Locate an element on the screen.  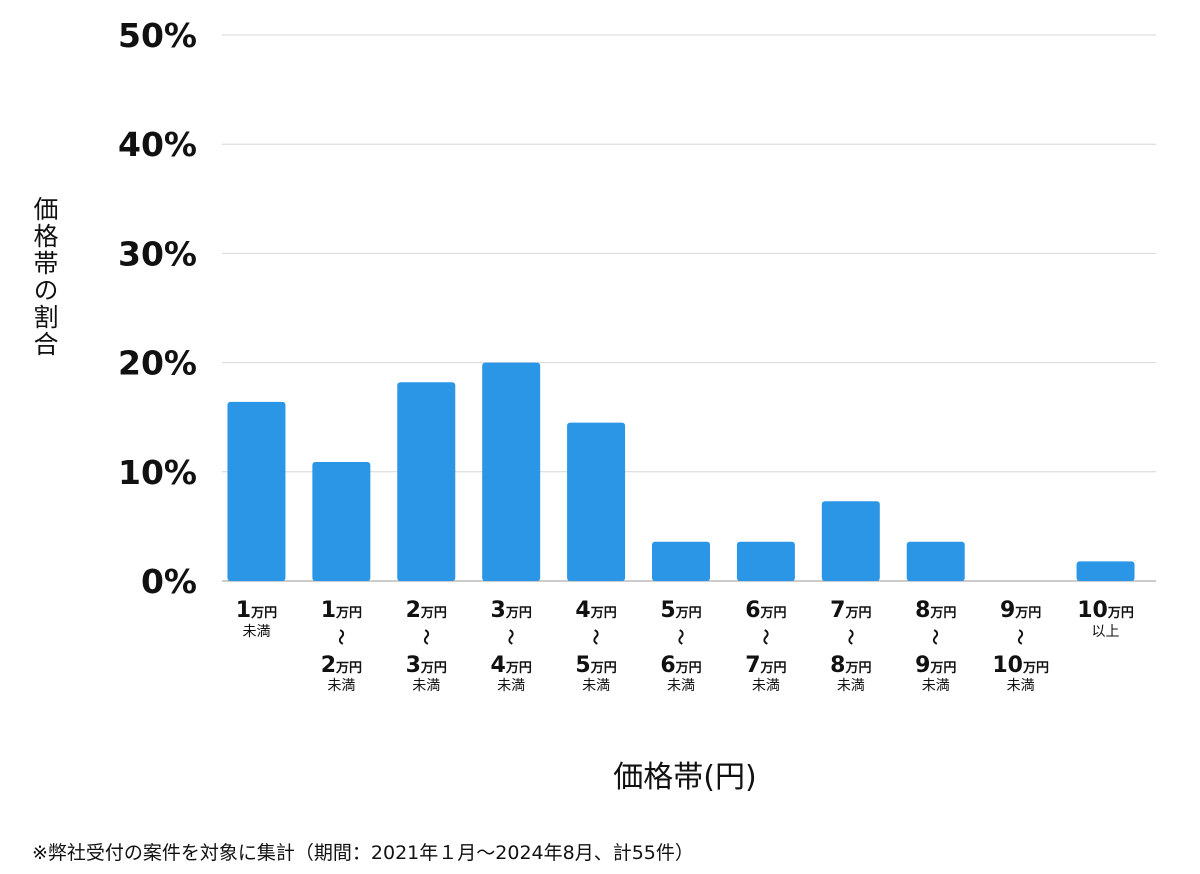
footnote: ※弊社受付の案件を対象に集計（期間：2021年１月〜2024年8月、計55件） is located at coordinates (363, 853).